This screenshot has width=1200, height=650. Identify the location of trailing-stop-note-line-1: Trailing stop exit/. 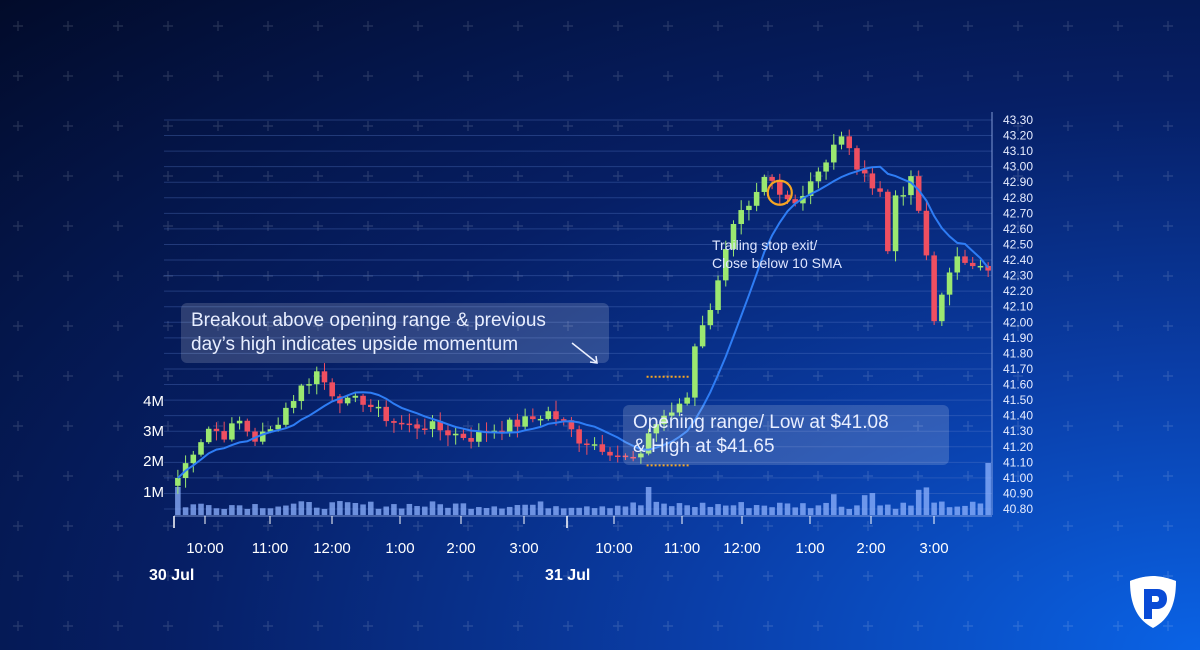
(765, 245).